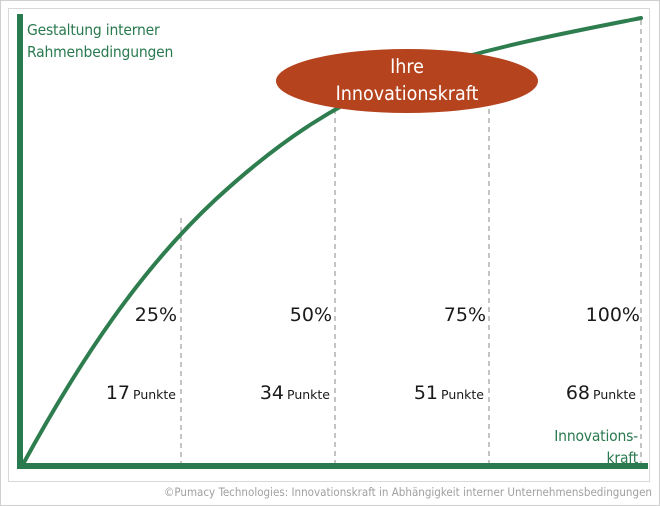  I want to click on percent-label-75: 75%, so click(464, 315).